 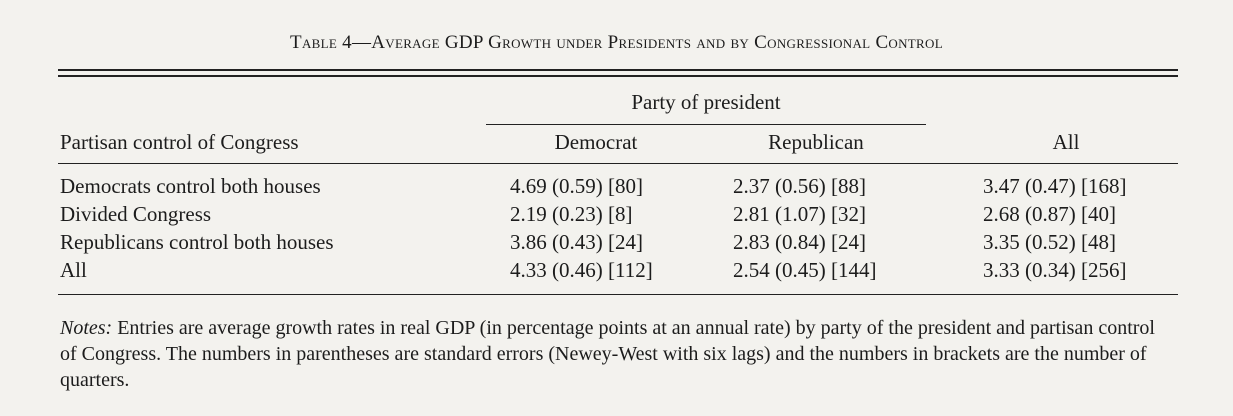 I want to click on table-cell: 4.69 (0.59) [80], so click(x=576, y=186).